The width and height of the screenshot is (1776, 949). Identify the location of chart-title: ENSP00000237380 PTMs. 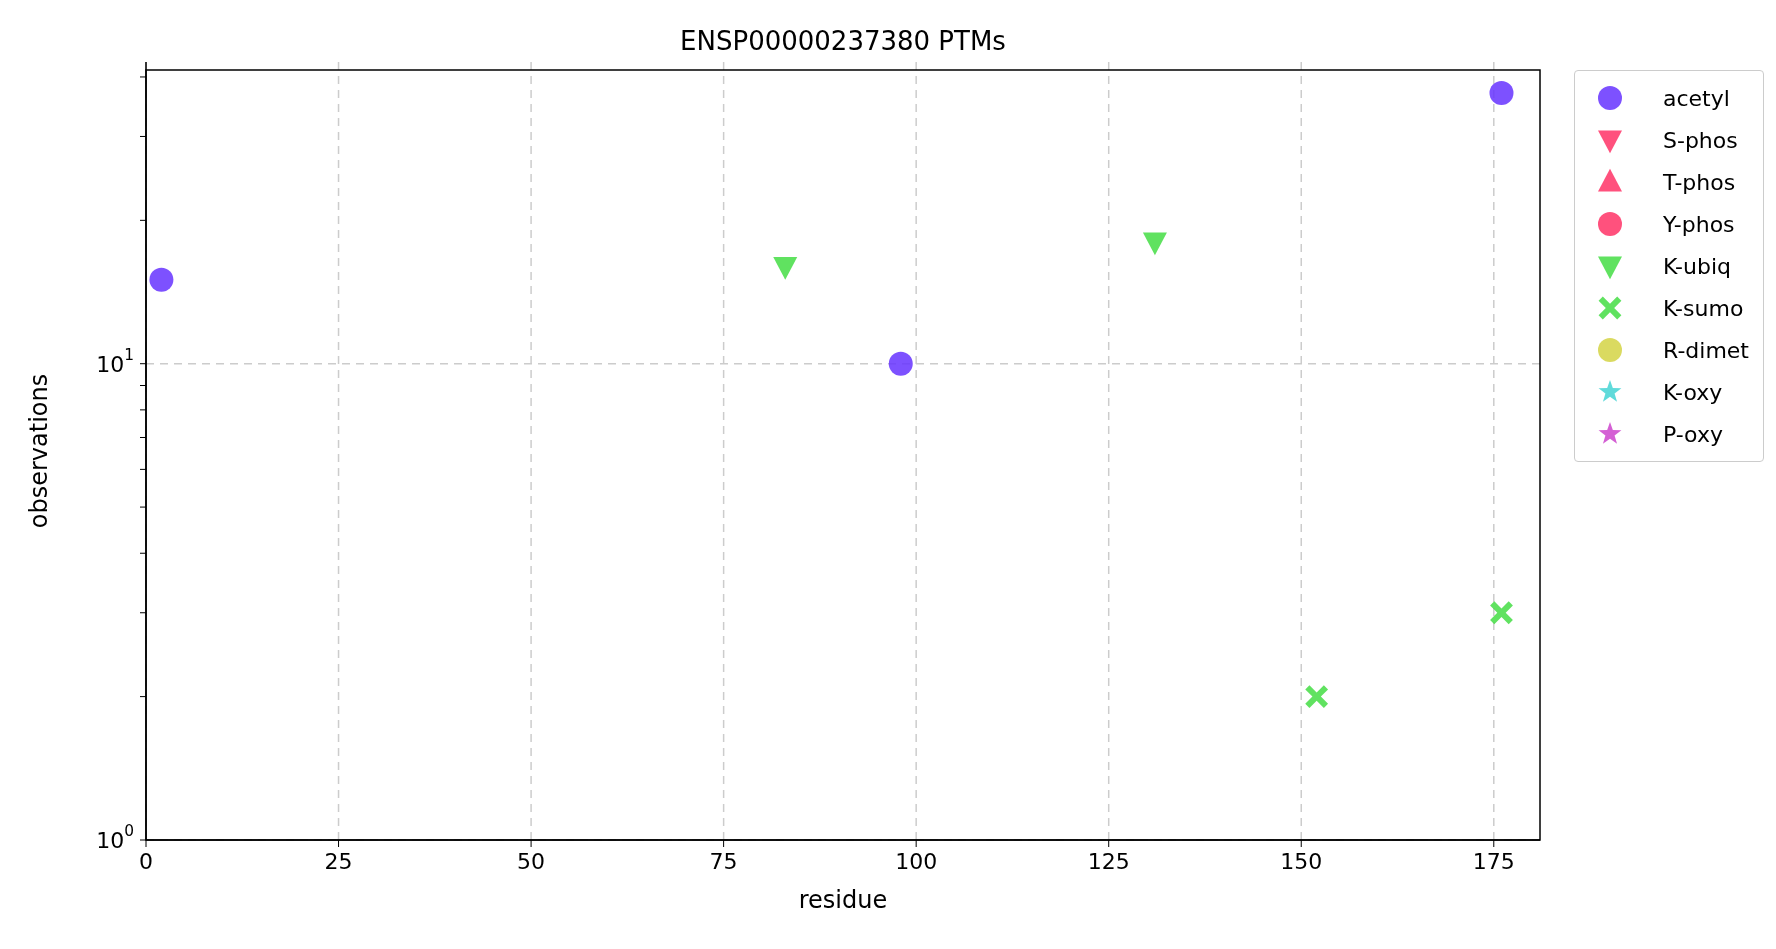
(843, 41).